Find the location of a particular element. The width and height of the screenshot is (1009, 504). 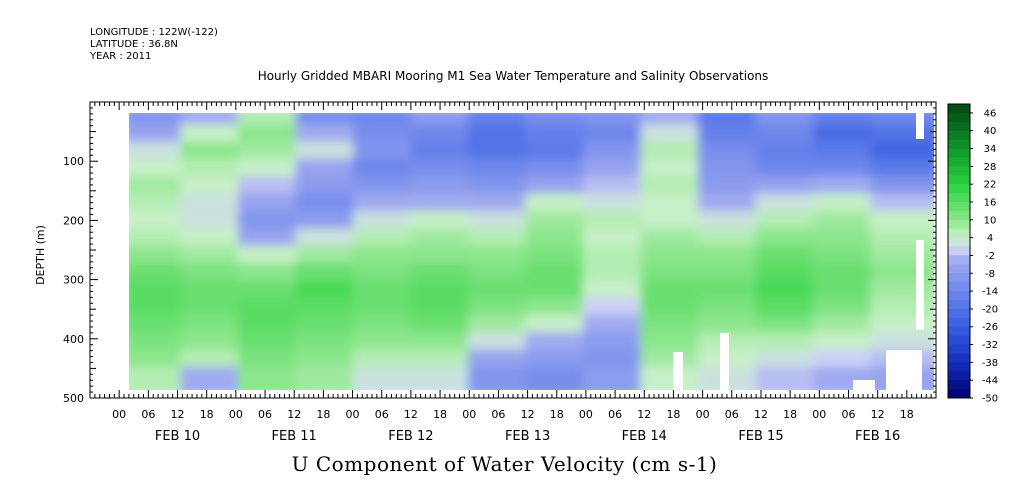

colorbar-label: -2 is located at coordinates (990, 256).